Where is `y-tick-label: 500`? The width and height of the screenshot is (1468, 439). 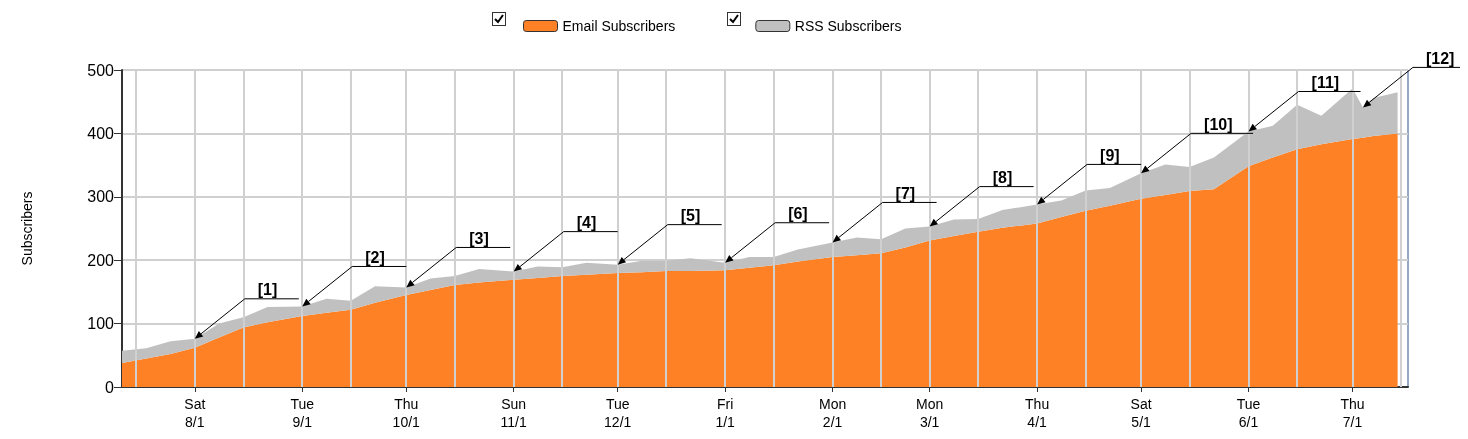
y-tick-label: 500 is located at coordinates (101, 70).